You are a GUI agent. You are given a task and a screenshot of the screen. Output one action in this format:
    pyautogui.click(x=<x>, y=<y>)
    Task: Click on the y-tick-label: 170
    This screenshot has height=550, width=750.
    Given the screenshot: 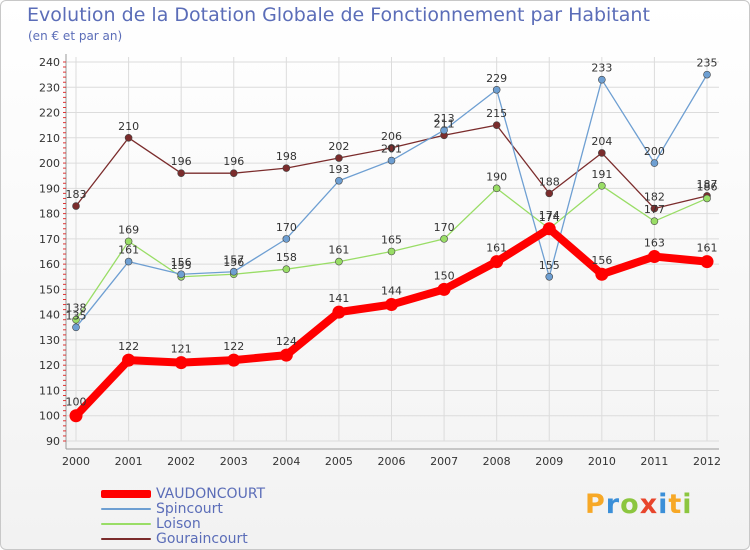 What is the action you would take?
    pyautogui.click(x=49, y=239)
    